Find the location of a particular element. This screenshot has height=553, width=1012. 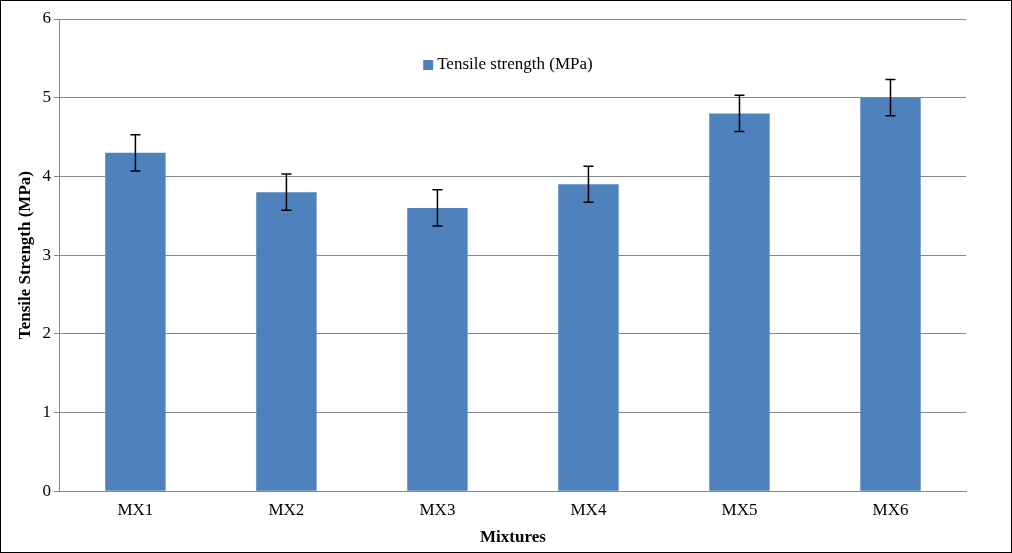

x-axis-title: Mixtures is located at coordinates (513, 537).